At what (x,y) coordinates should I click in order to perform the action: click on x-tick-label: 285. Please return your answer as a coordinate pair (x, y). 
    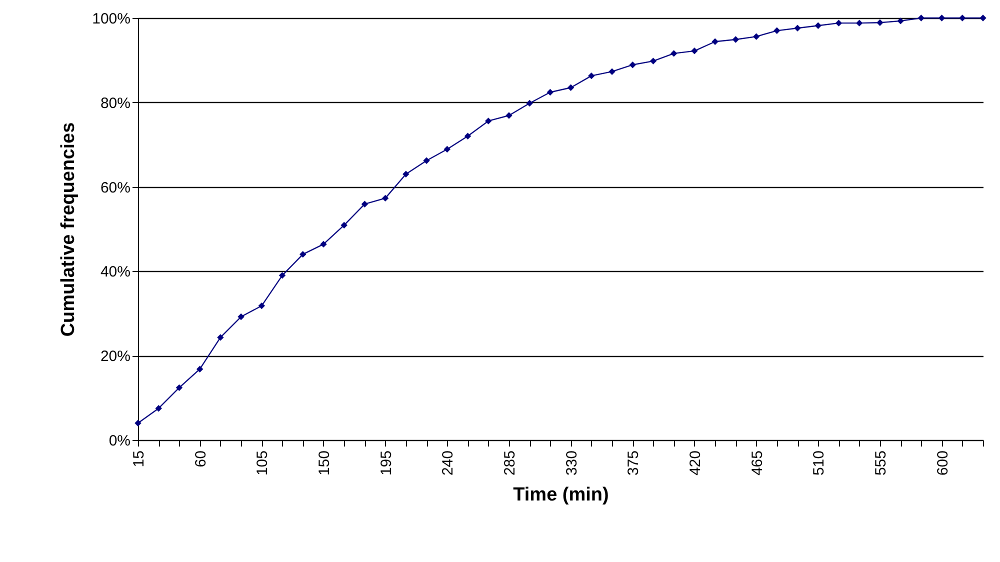
    Looking at the image, I should click on (509, 463).